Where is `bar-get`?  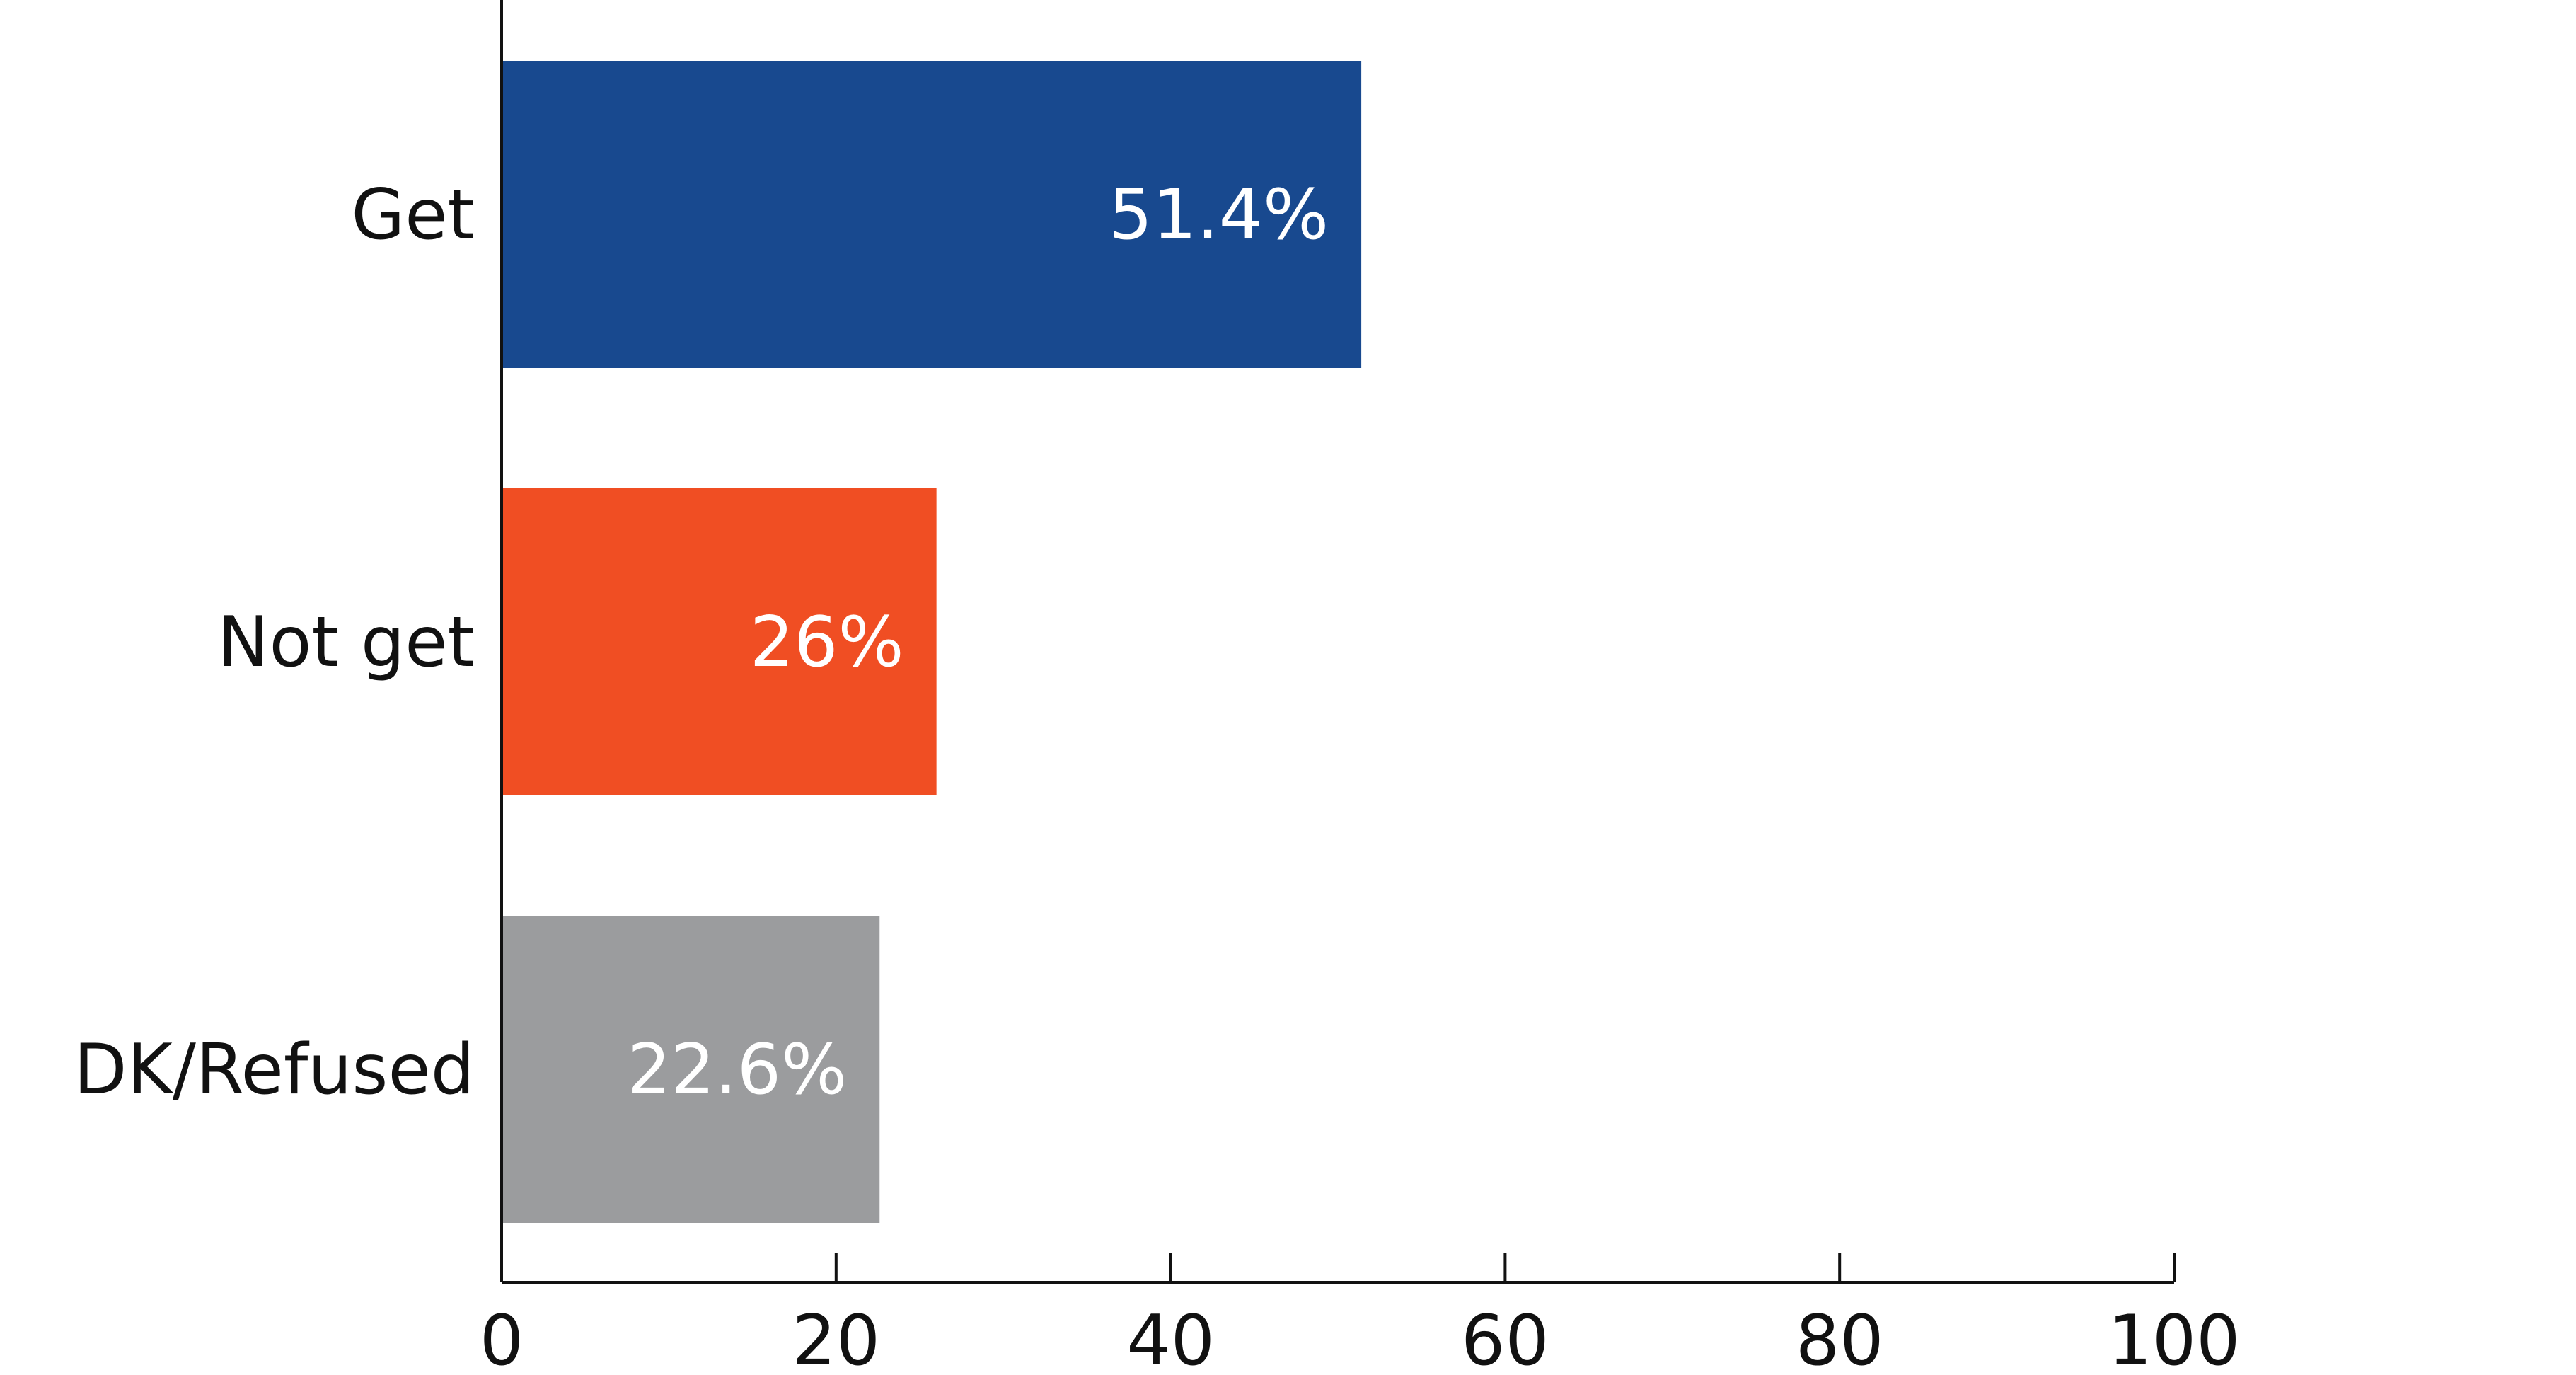 bar-get is located at coordinates (932, 215).